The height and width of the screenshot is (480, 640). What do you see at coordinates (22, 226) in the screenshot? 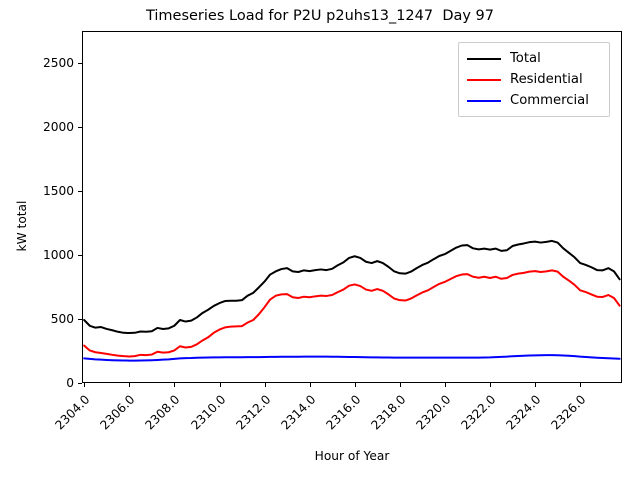
I see `y-axis-label: kW total` at bounding box center [22, 226].